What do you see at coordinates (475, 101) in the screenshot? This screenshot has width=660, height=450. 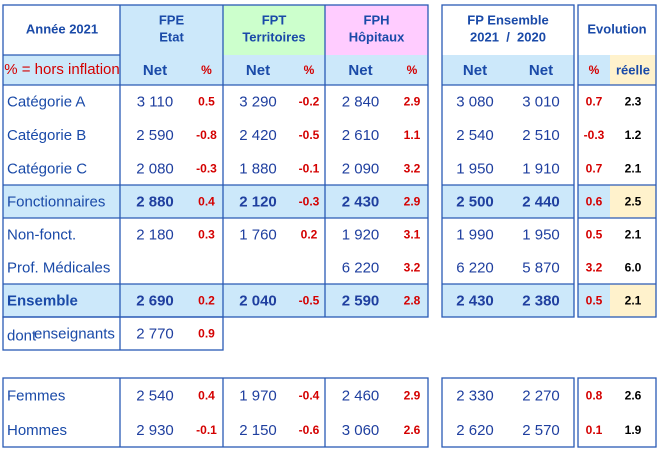 I see `cell-value: 3 080` at bounding box center [475, 101].